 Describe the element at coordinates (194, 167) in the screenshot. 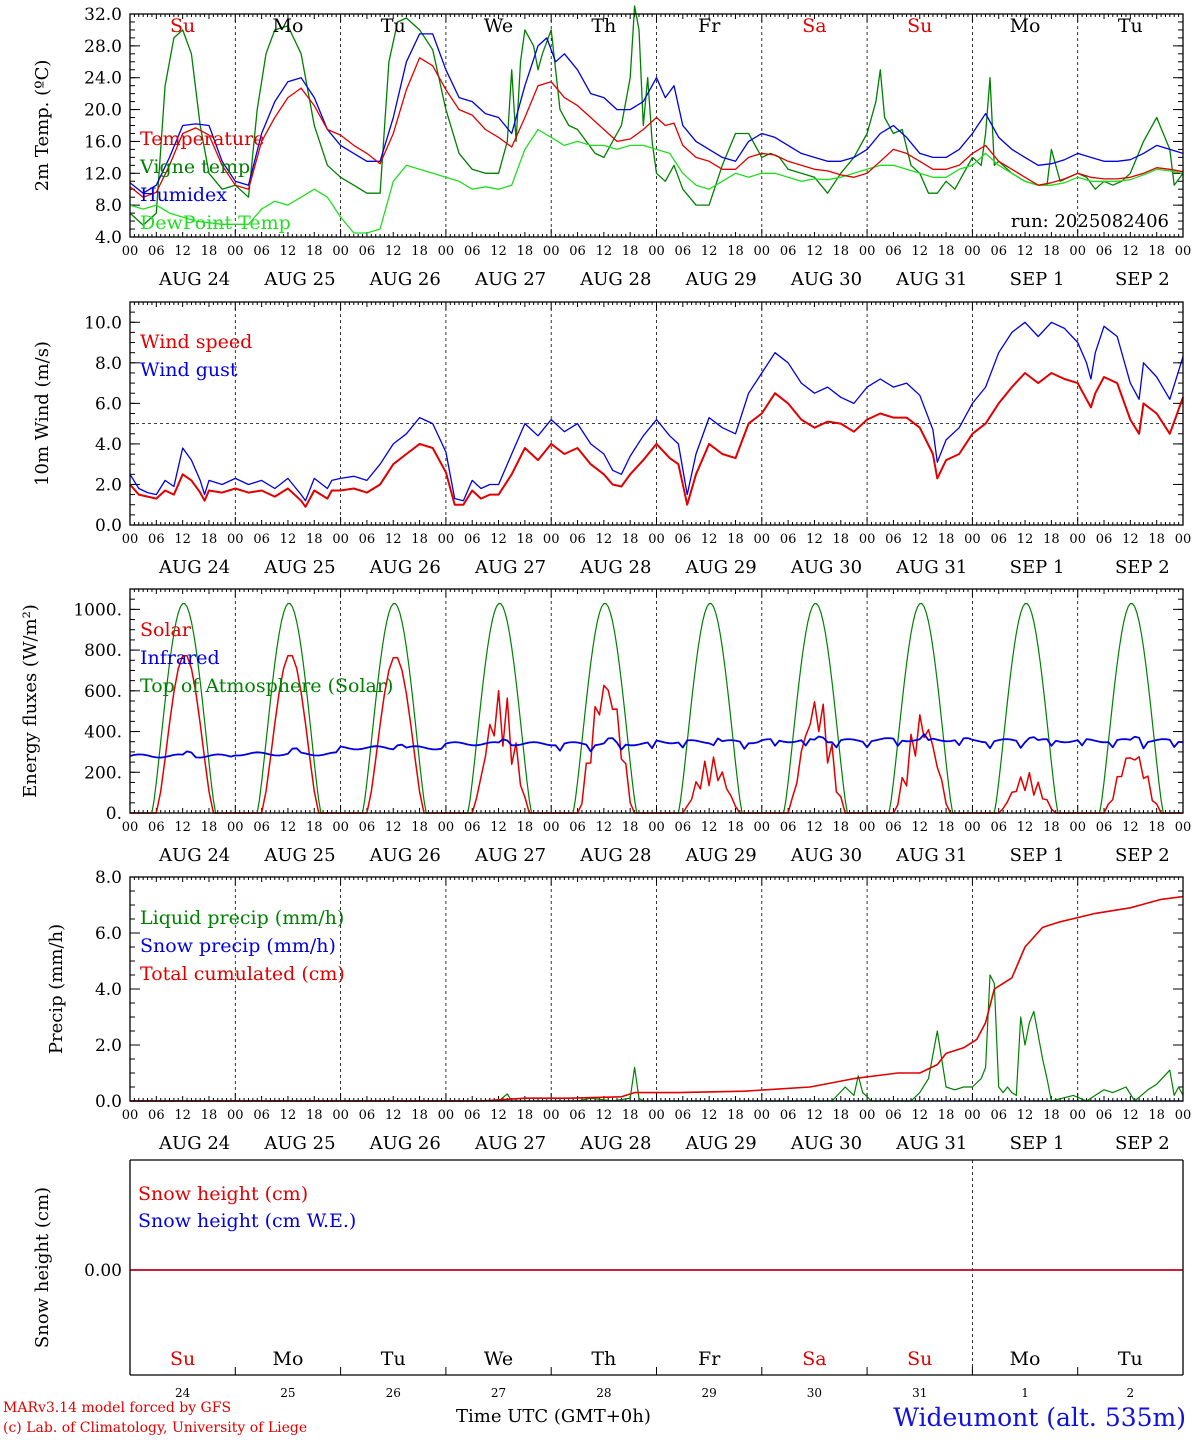

I see `legend-entry: Vigne temp` at that location.